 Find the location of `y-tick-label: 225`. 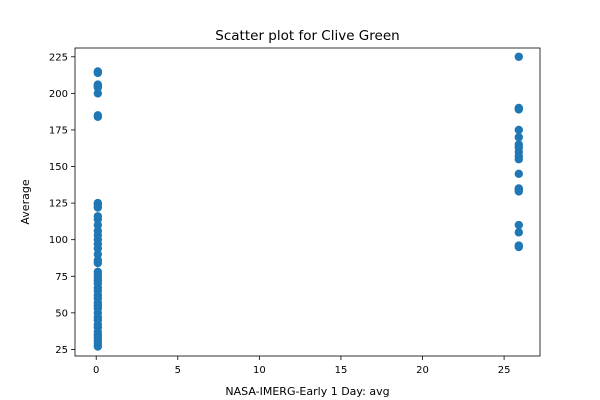

y-tick-label: 225 is located at coordinates (58, 57).